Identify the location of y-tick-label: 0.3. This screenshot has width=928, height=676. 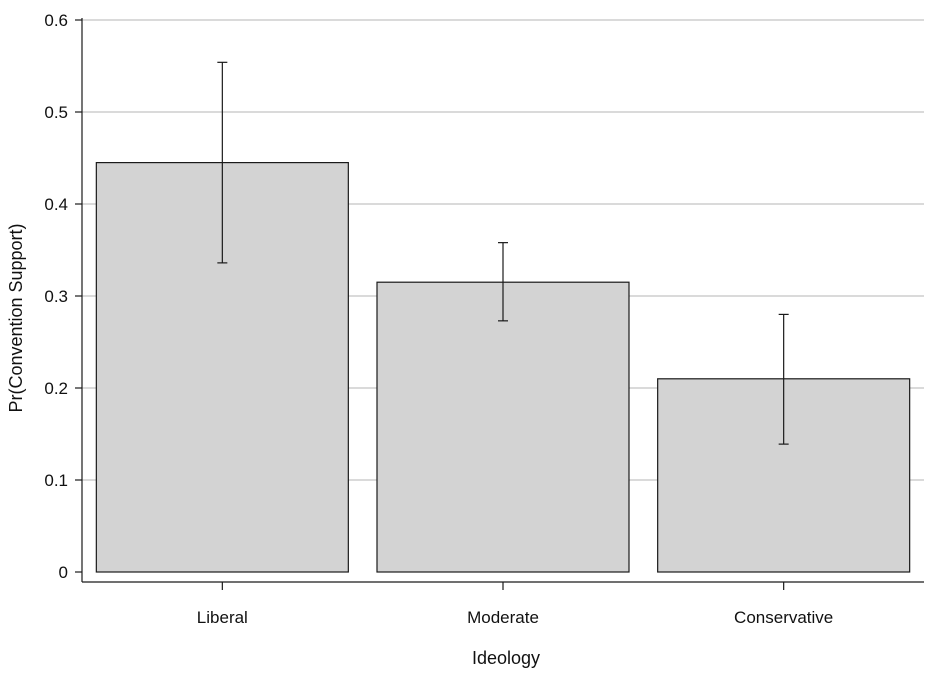
(56, 296).